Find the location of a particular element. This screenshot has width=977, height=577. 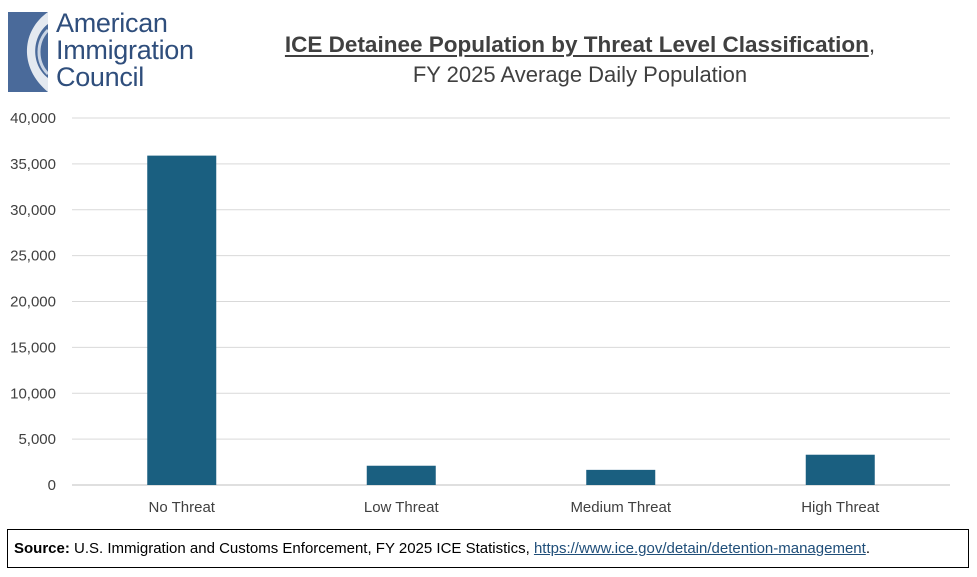

y-tick-label: 25,000 is located at coordinates (33, 256).